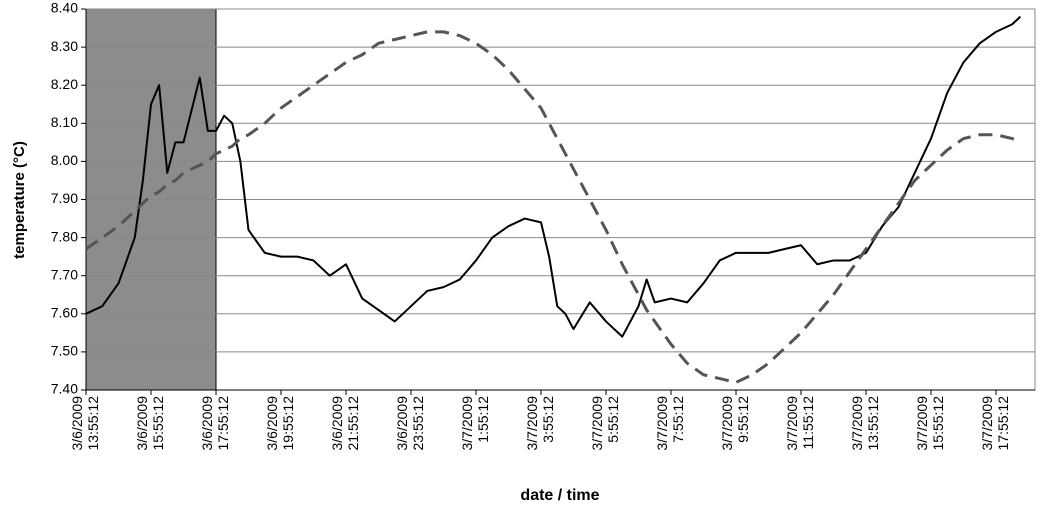 This screenshot has width=1039, height=511. I want to click on x-tick-label: 3/7/2009 3:55:12, so click(540, 423).